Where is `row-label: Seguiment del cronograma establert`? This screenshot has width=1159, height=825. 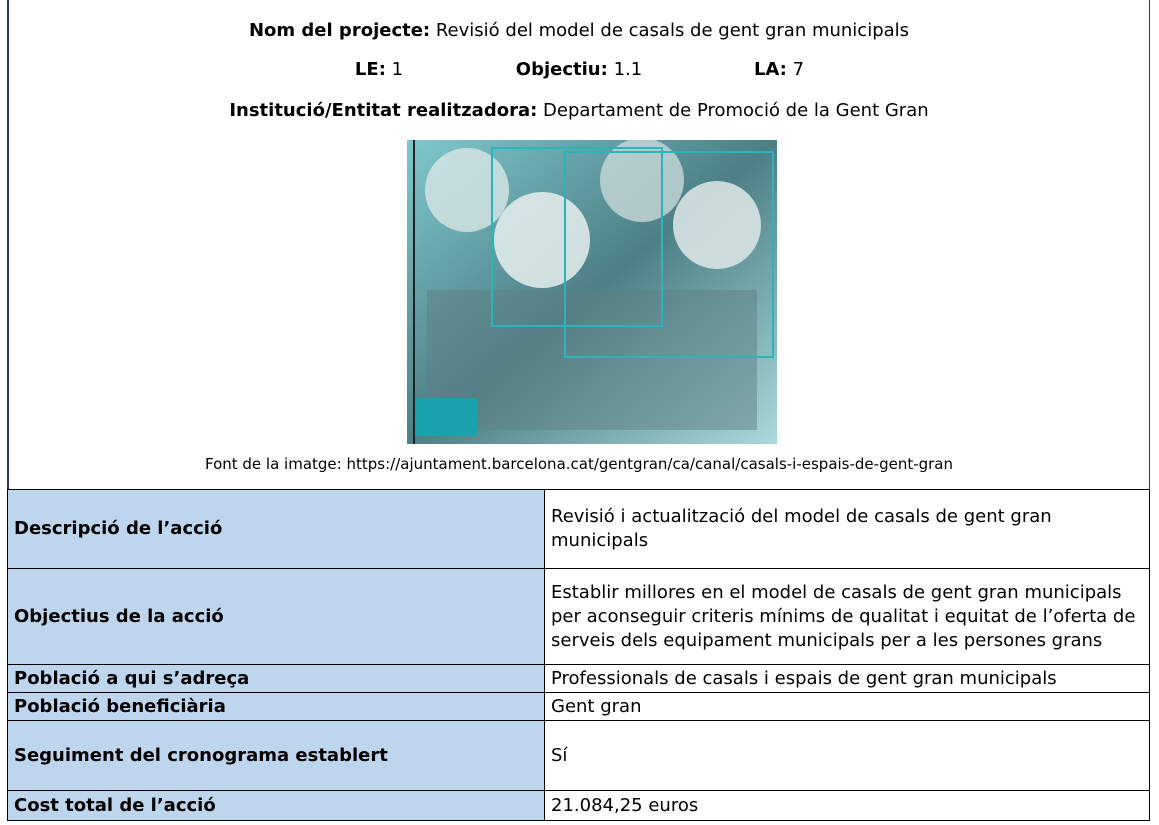 row-label: Seguiment del cronograma establert is located at coordinates (276, 755).